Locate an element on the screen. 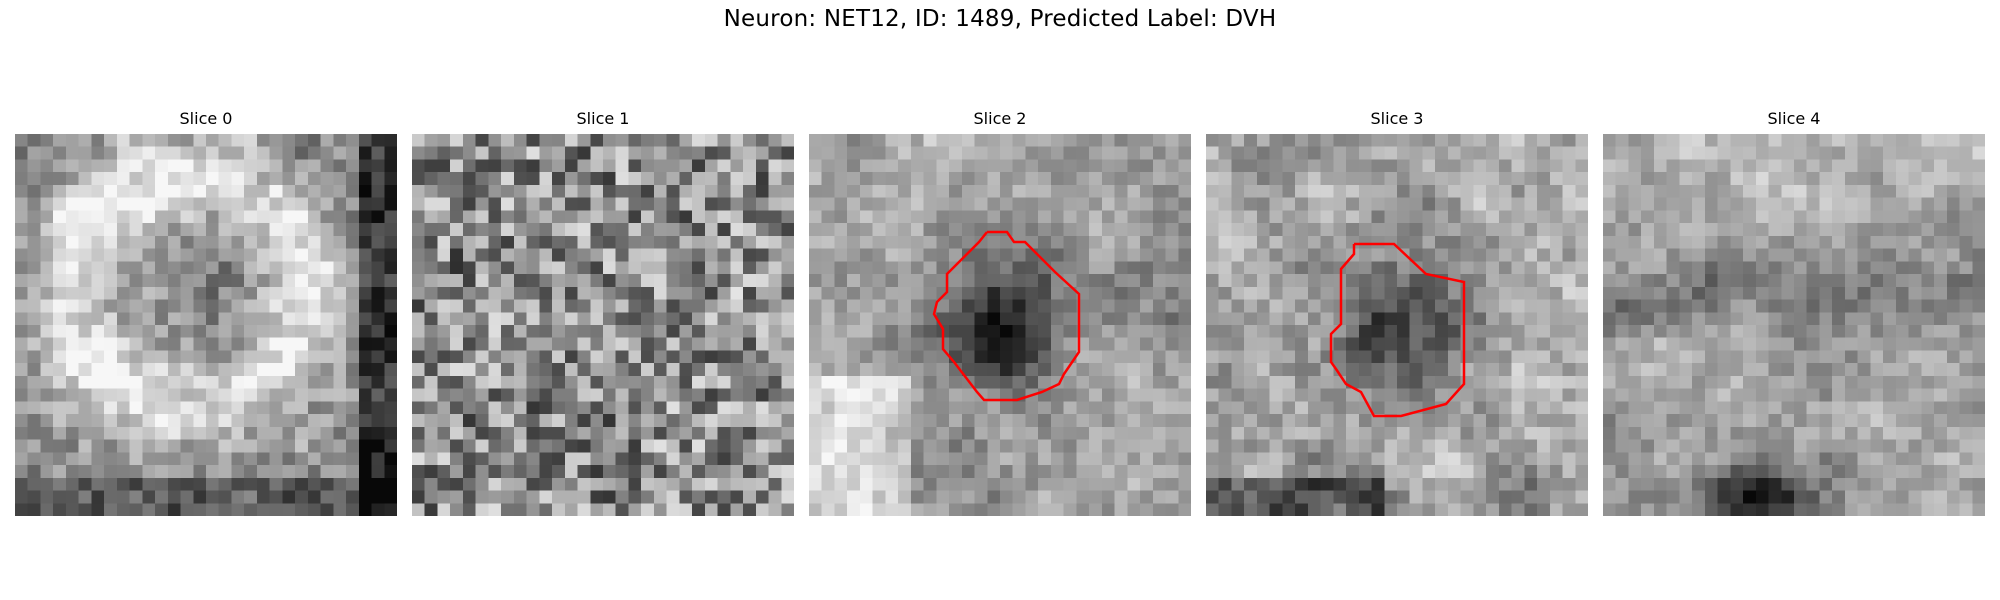  slice-panel-0: Slice 0 is located at coordinates (206, 312).